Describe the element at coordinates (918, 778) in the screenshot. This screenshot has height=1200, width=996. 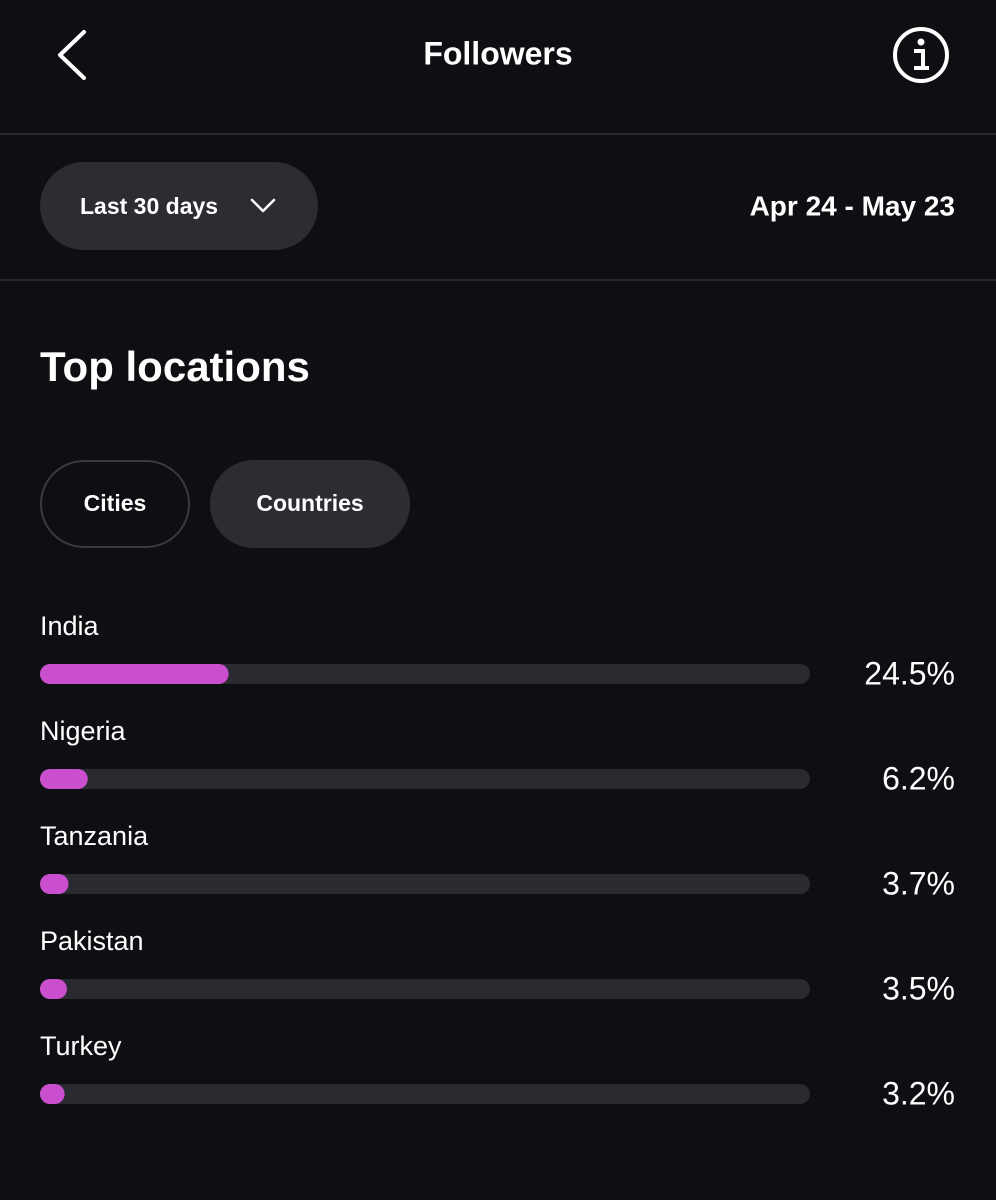
I see `value-label: 6.2%` at that location.